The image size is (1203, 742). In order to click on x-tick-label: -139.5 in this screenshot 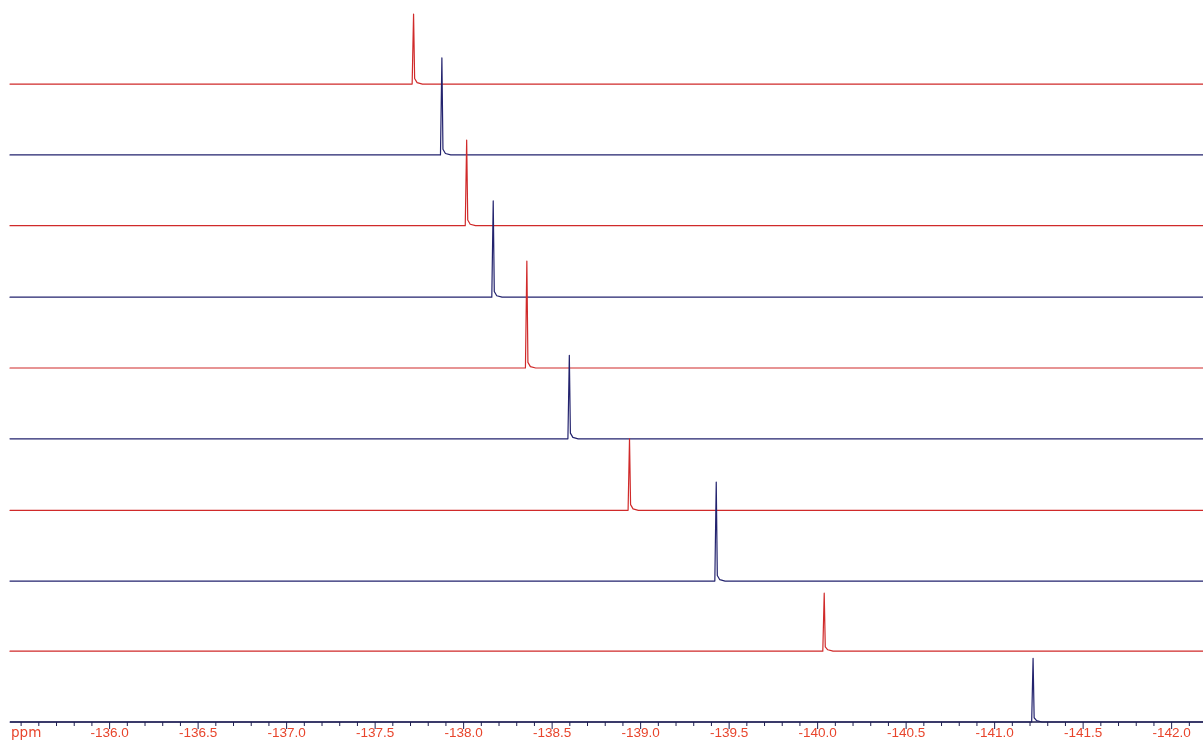, I will do `click(729, 732)`.